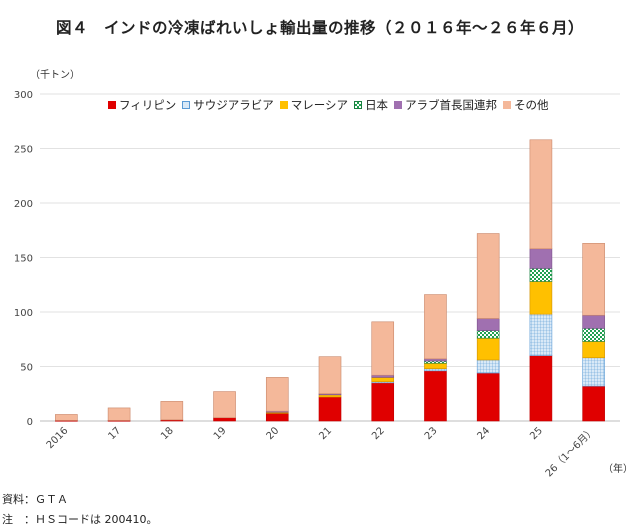 Image resolution: width=640 pixels, height=530 pixels. I want to click on x-tick-label: 17, so click(114, 433).